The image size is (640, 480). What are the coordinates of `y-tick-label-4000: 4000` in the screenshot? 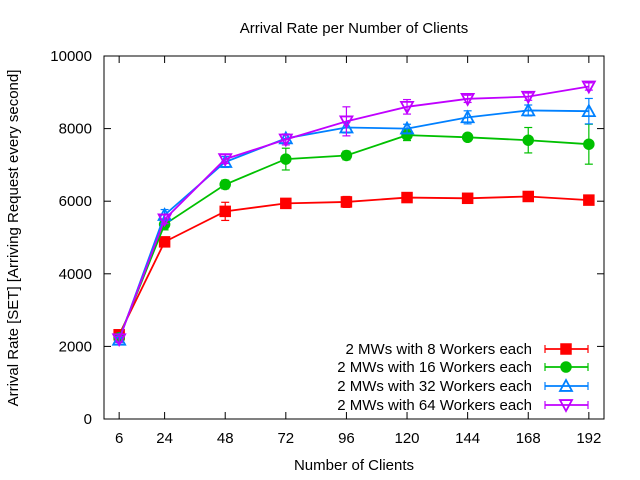 It's located at (75, 274).